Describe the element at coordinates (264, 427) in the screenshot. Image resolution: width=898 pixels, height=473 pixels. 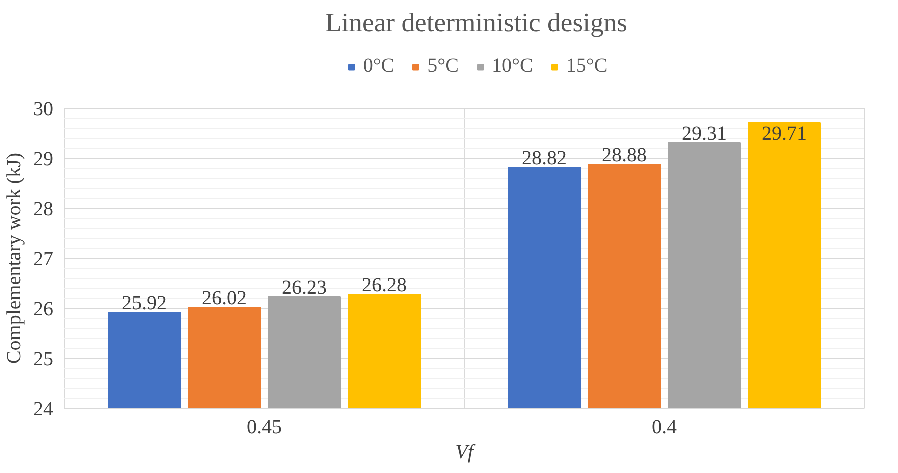
I see `x-tick-label: 0.45` at that location.